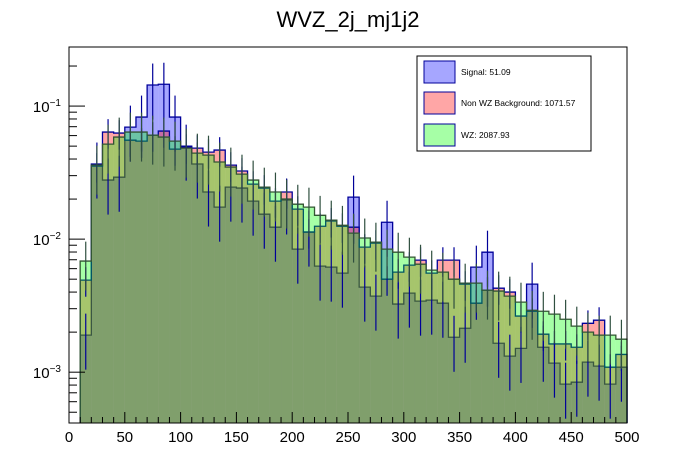 The image size is (696, 472). Describe the element at coordinates (518, 103) in the screenshot. I see `legend-label-non-wz-background: Non WZ Background: 1071.57` at that location.